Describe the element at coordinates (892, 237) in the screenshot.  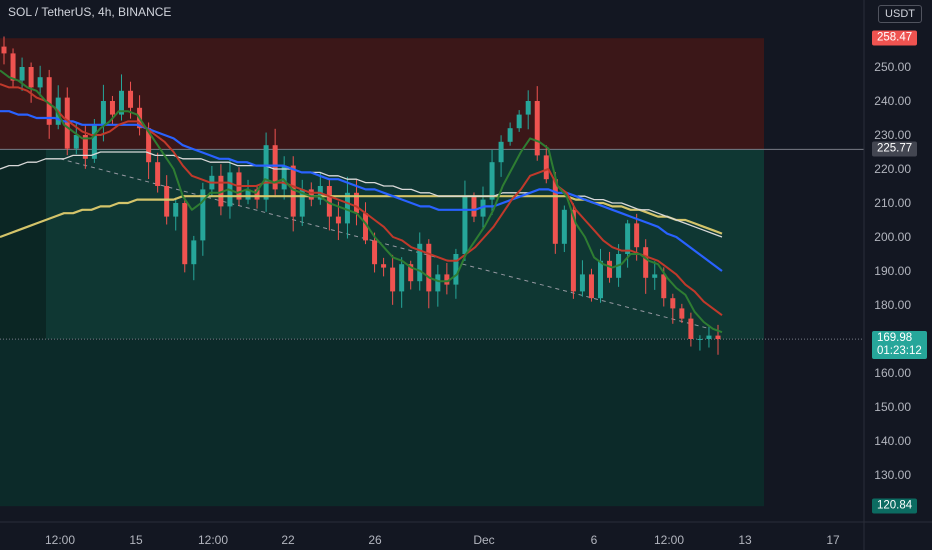
I see `price-tick: 200.00` at that location.